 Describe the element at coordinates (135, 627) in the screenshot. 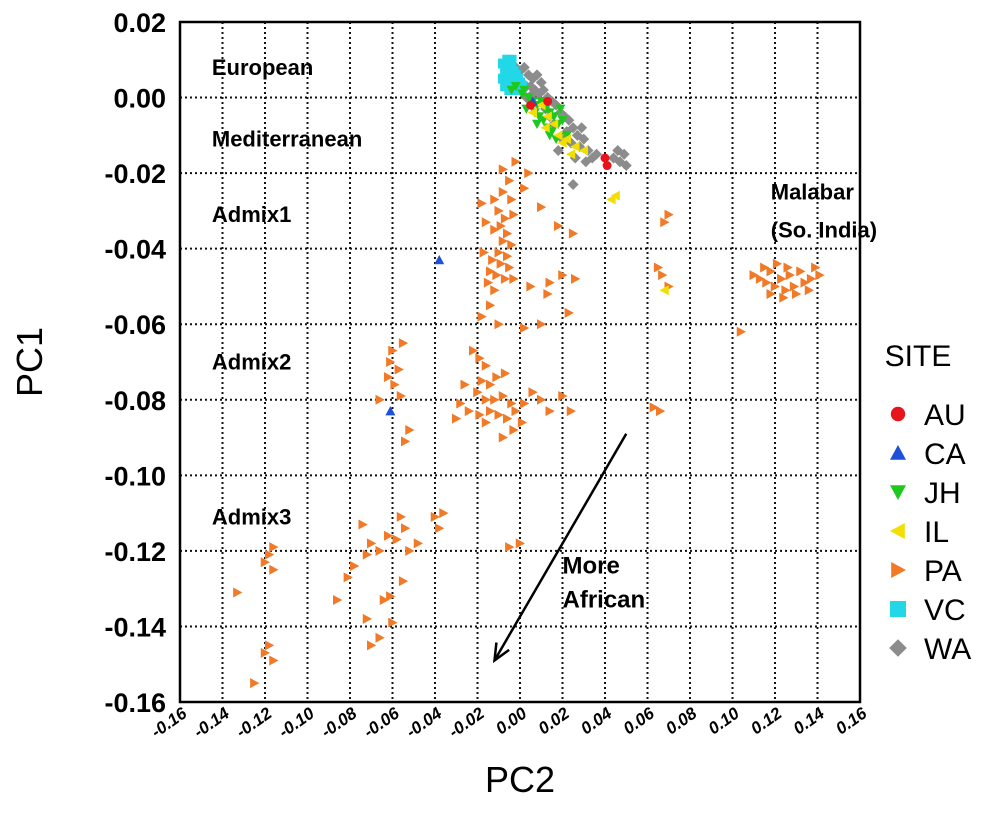

I see `y-tick-label: -0.14` at that location.